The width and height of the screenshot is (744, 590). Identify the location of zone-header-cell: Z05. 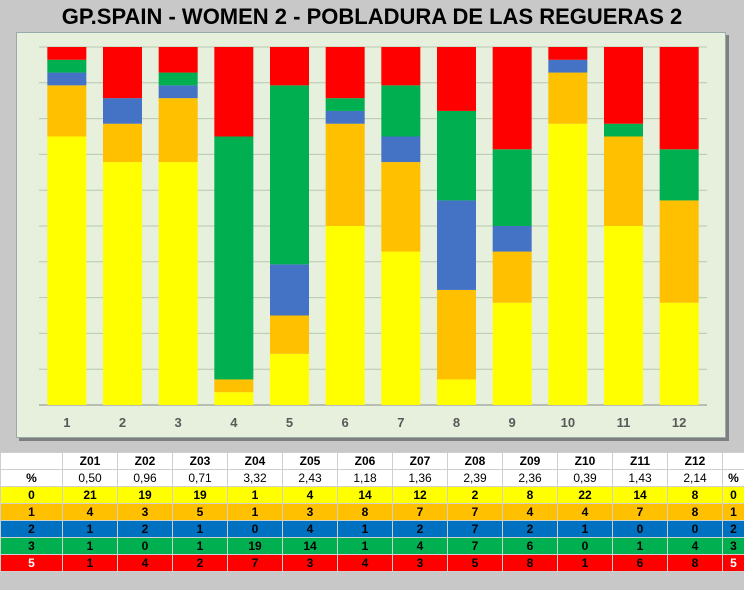
(310, 461).